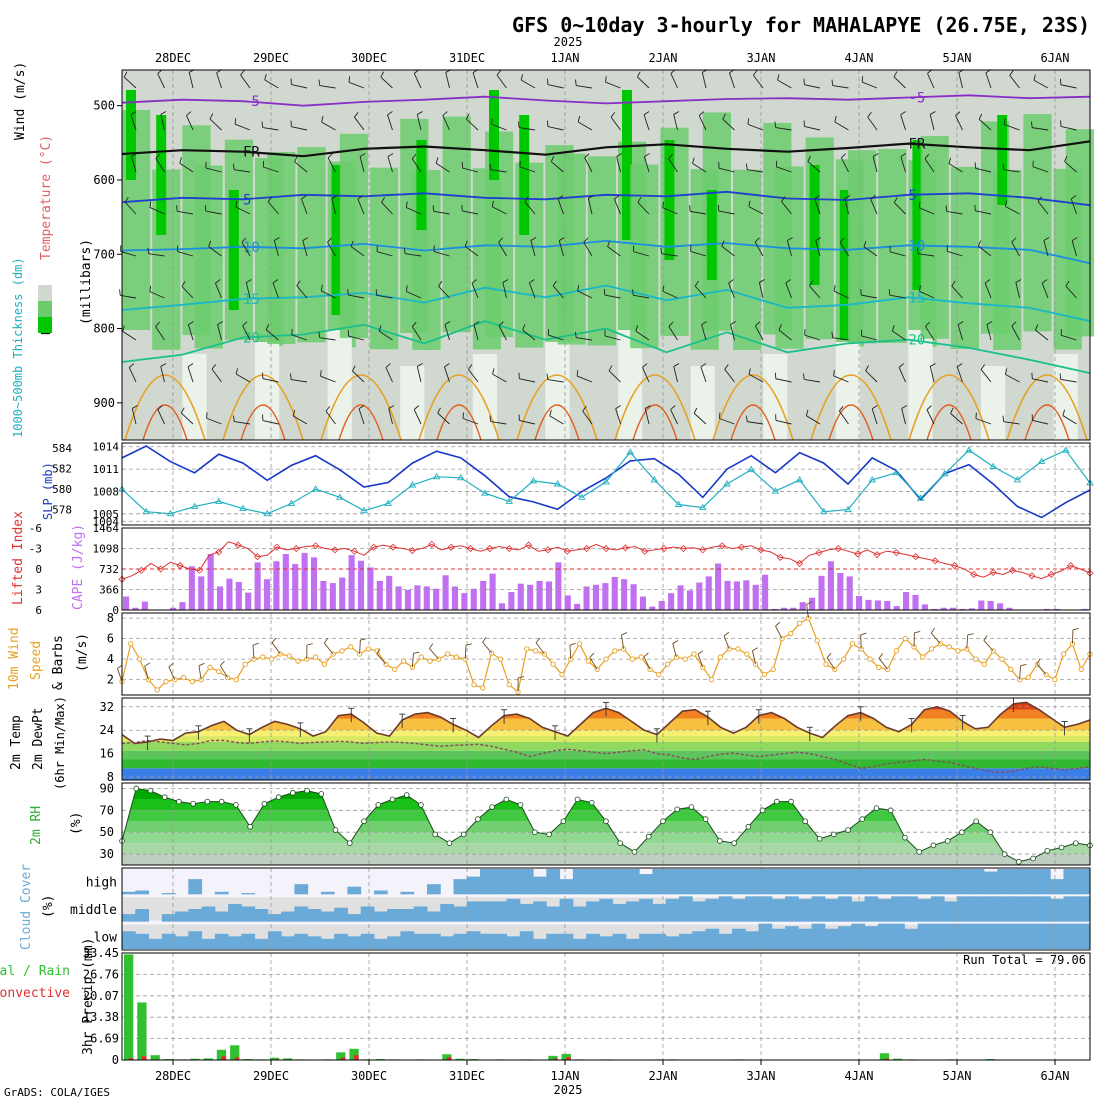  What do you see at coordinates (369, 1076) in the screenshot?
I see `date-tick-bottom: 30DEC` at bounding box center [369, 1076].